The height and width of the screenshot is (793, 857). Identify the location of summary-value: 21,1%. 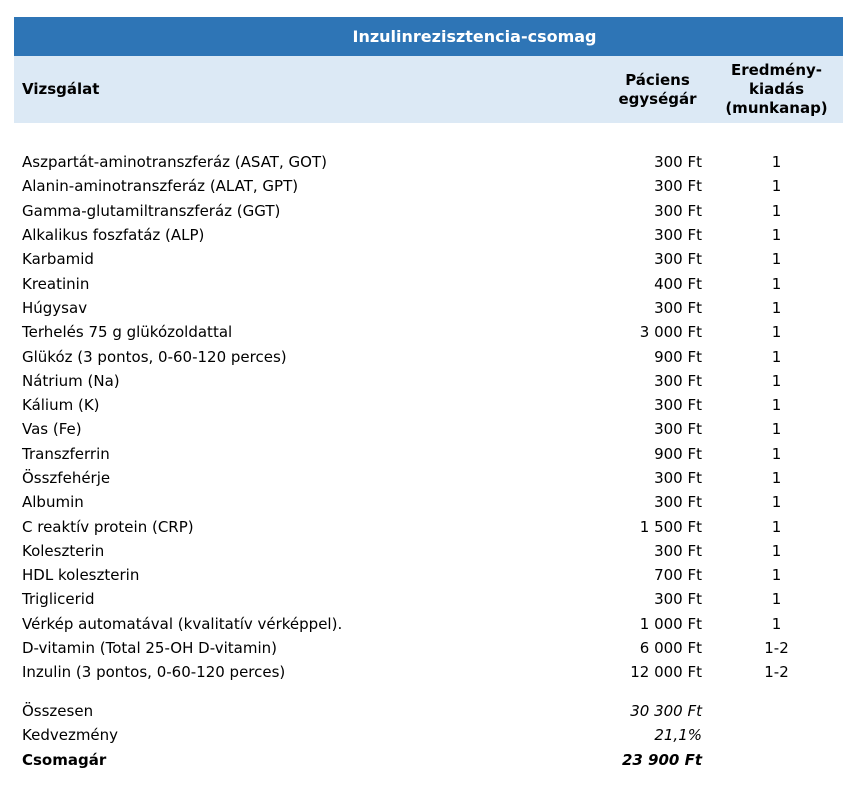
(678, 735).